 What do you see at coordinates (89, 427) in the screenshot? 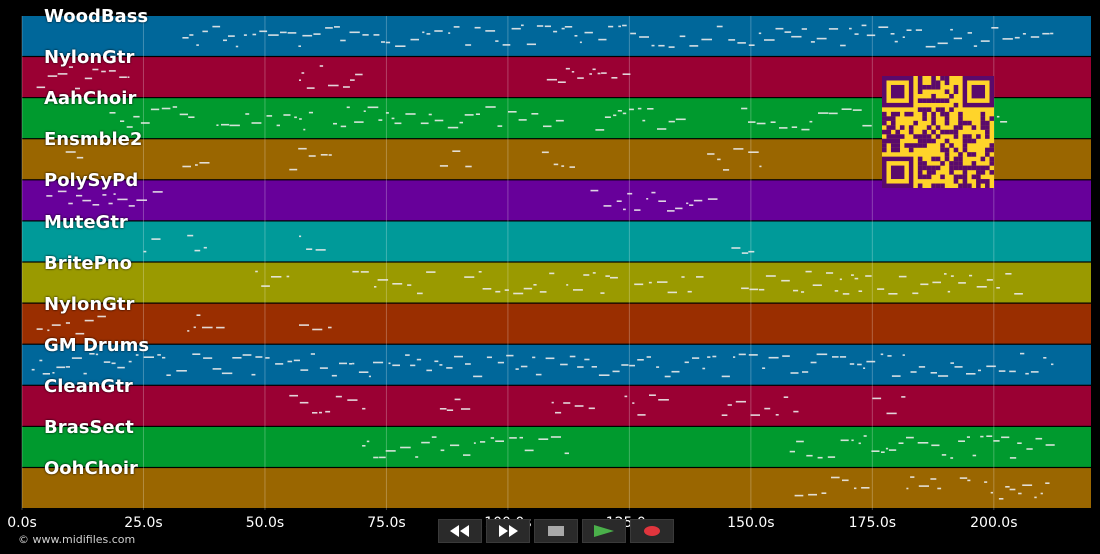
I see `track-label: BrasSect` at bounding box center [89, 427].